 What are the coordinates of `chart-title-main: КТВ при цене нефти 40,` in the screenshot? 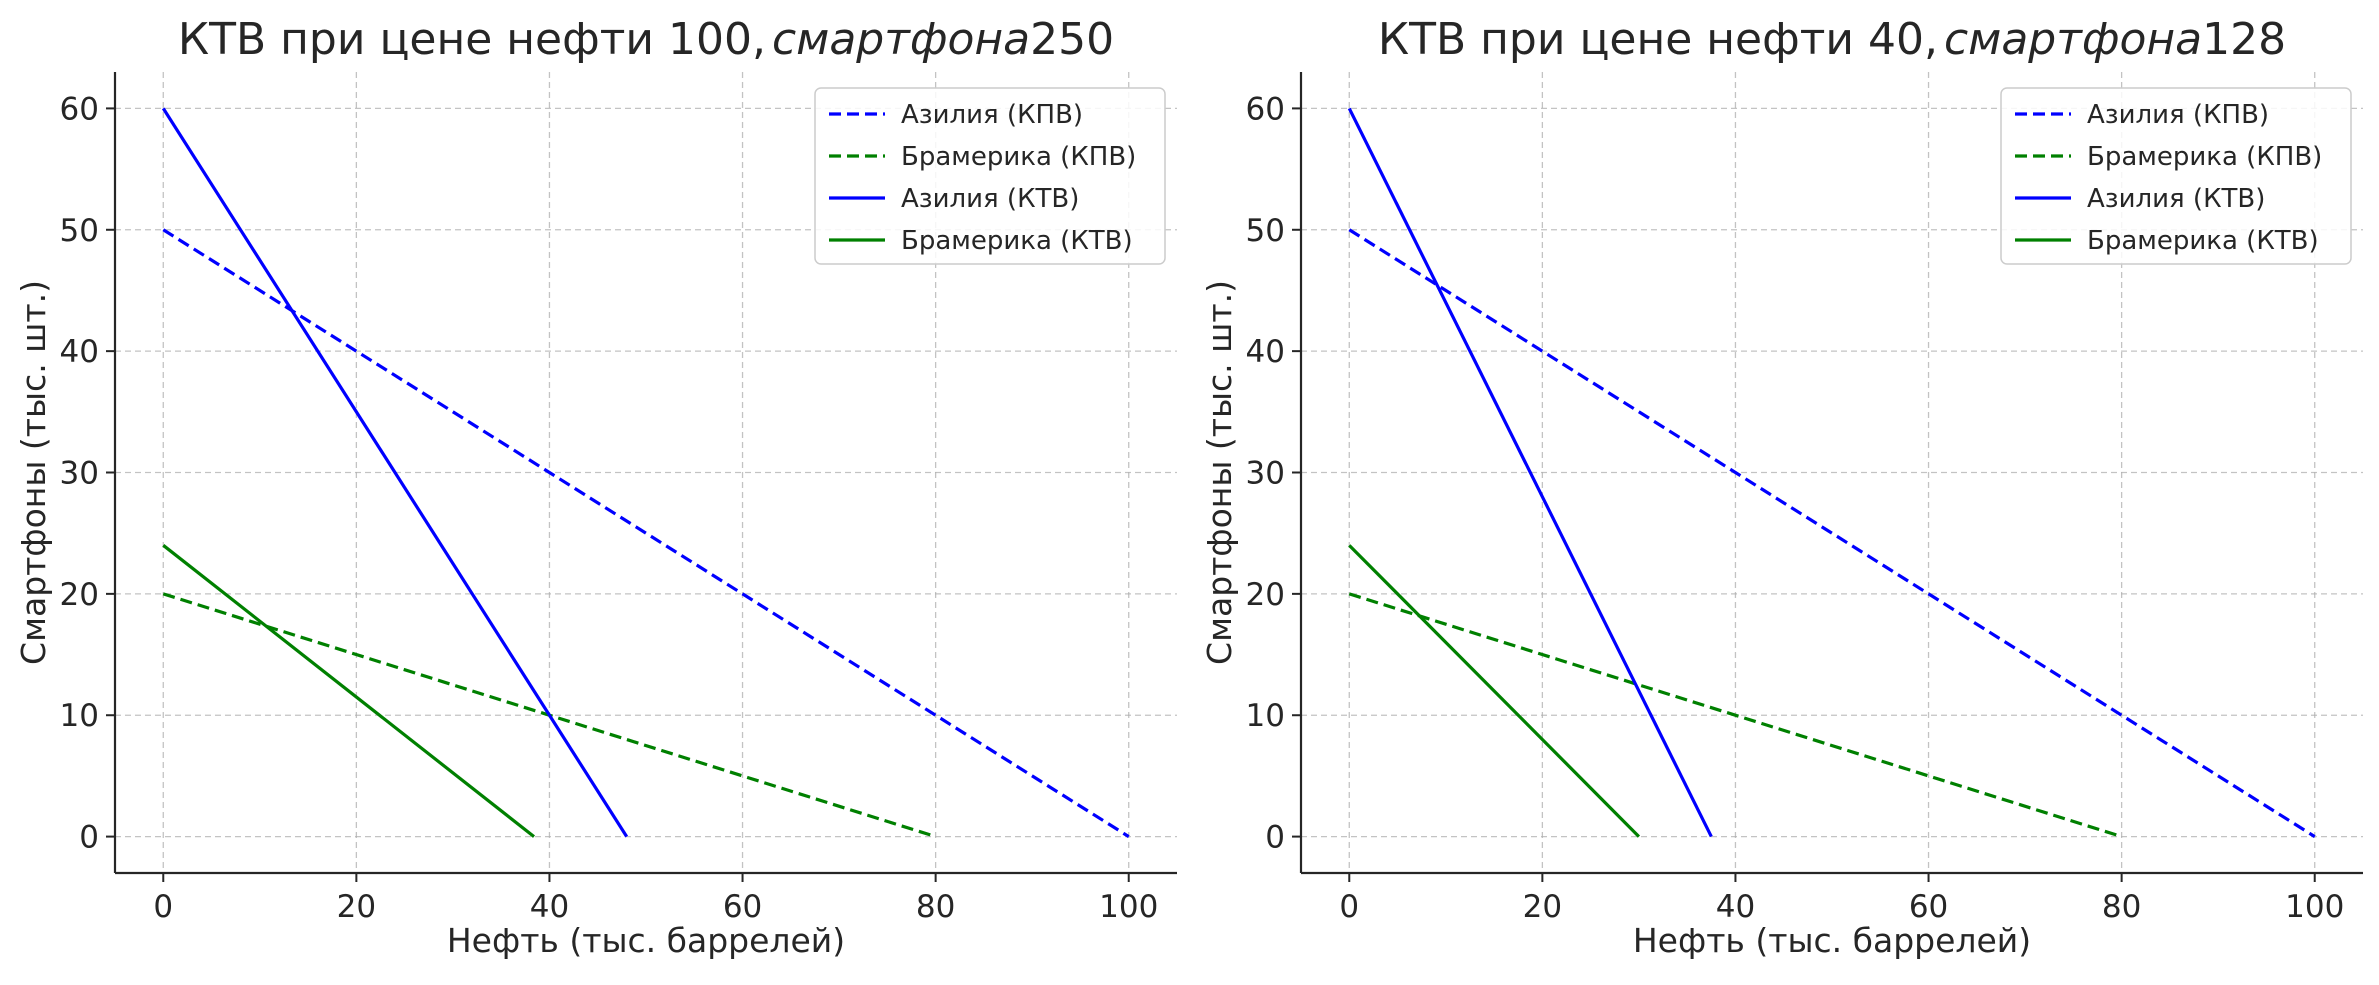 It's located at (1658, 39).